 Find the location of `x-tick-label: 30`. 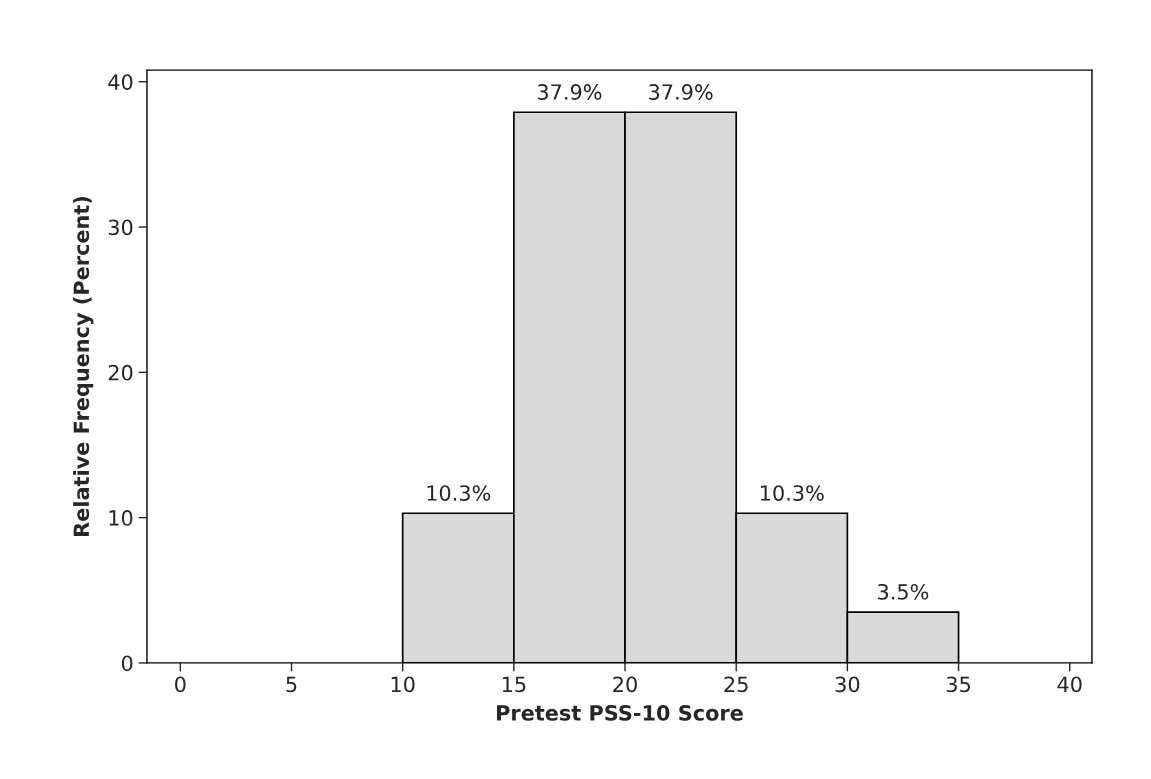

x-tick-label: 30 is located at coordinates (847, 684).